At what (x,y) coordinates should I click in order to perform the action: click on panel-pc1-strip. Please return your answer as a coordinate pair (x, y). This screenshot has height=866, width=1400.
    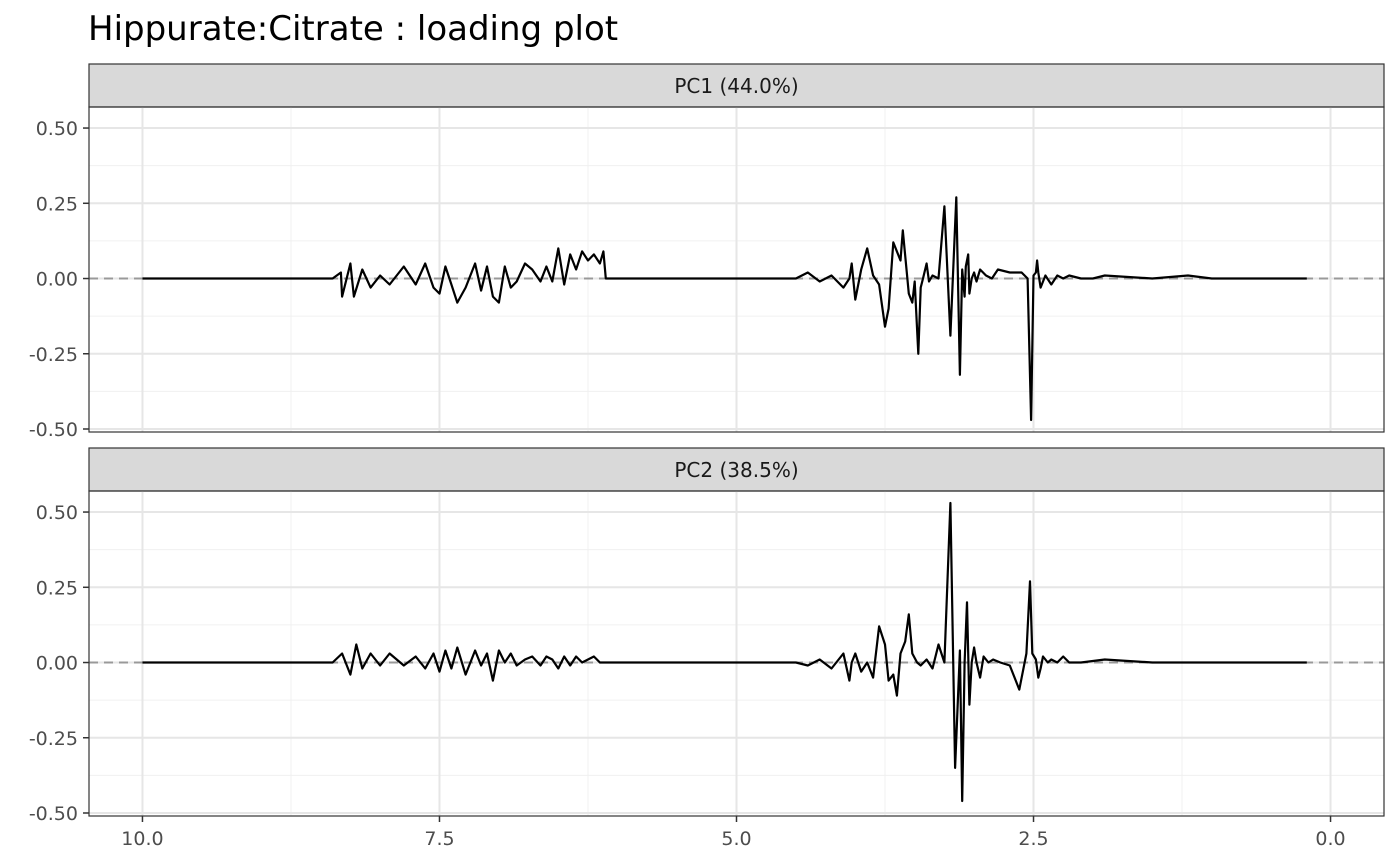
    Looking at the image, I should click on (736, 85).